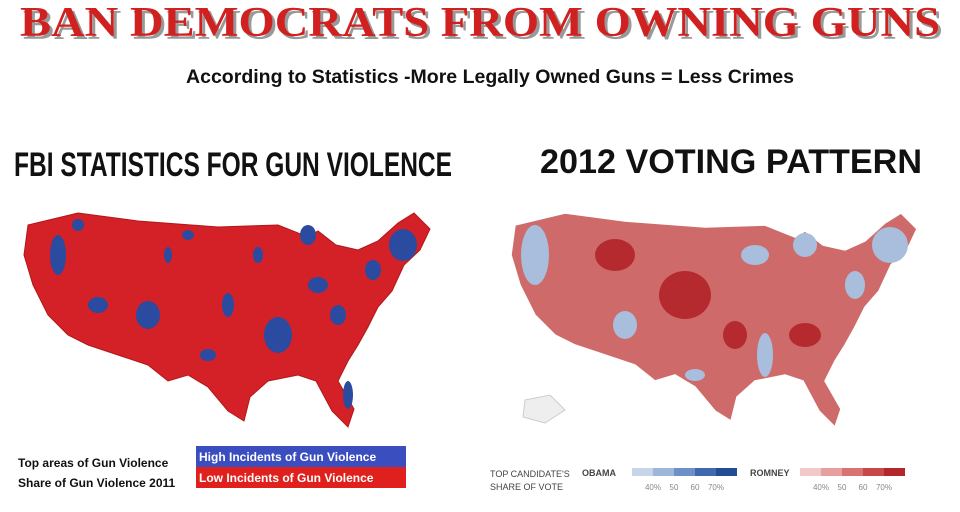 The width and height of the screenshot is (960, 512). I want to click on right-heading: 2012 VOTING PATTERN, so click(731, 162).